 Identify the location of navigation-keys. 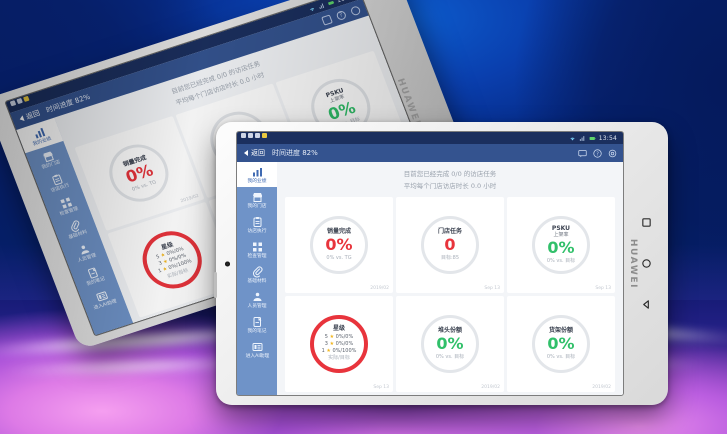
(646, 263).